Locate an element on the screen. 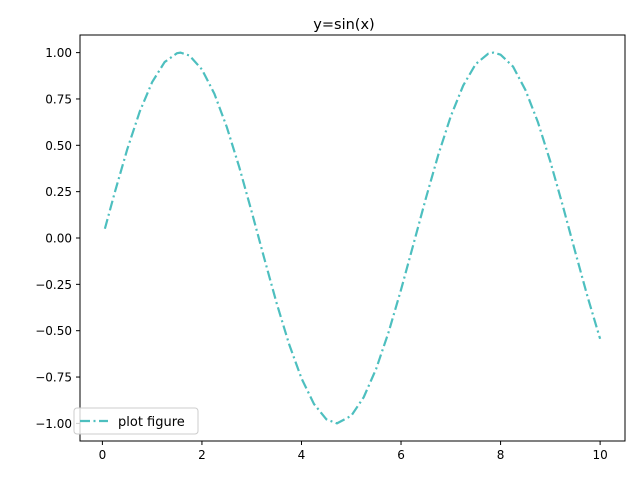  y-tick-label: −0.50 is located at coordinates (53, 331).